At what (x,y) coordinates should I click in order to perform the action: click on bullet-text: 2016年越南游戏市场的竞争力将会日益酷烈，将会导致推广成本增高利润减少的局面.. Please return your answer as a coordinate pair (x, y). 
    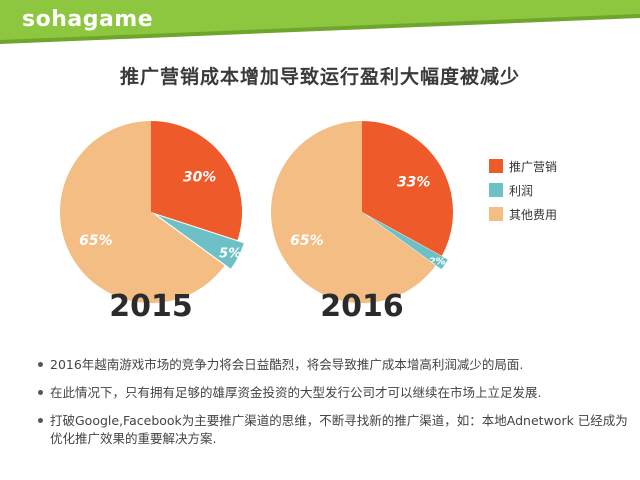
    Looking at the image, I should click on (287, 364).